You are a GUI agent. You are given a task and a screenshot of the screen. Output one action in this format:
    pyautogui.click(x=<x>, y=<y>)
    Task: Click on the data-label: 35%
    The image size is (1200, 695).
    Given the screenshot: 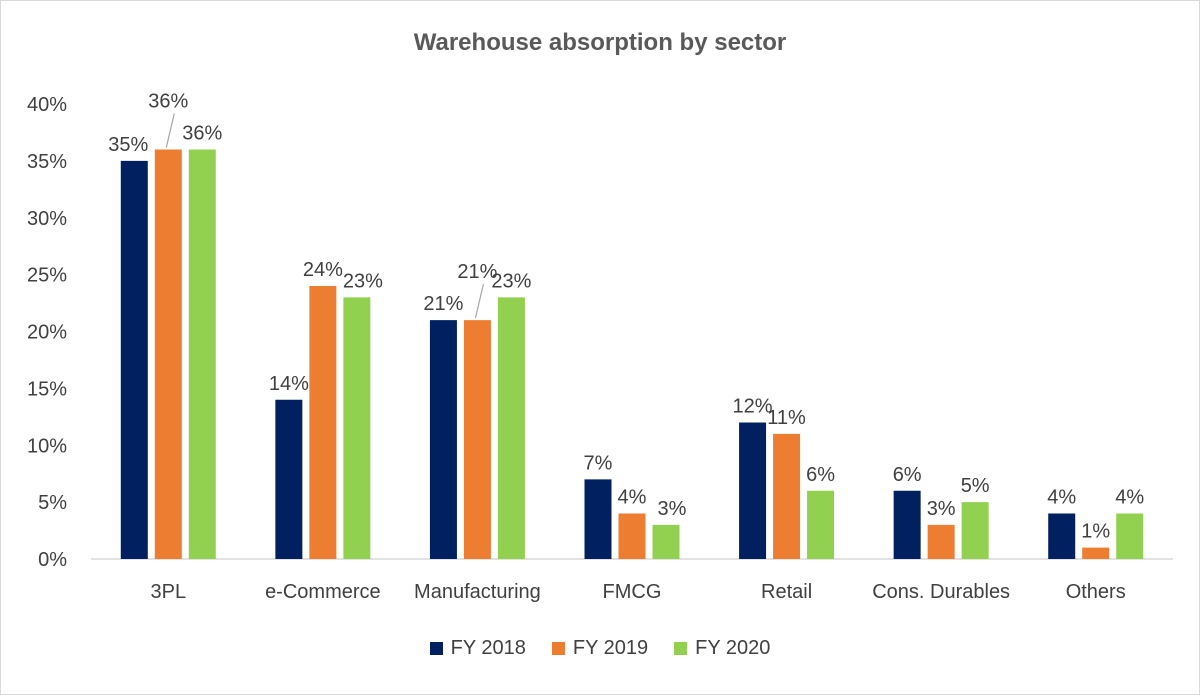 What is the action you would take?
    pyautogui.click(x=128, y=145)
    